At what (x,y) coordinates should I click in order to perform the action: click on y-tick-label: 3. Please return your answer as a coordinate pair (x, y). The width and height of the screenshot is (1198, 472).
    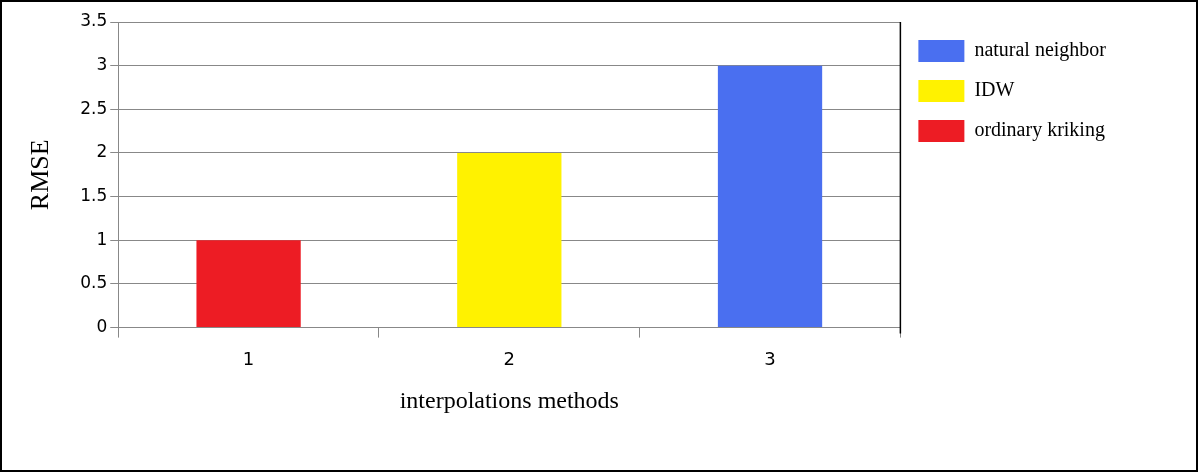
    Looking at the image, I should click on (102, 64).